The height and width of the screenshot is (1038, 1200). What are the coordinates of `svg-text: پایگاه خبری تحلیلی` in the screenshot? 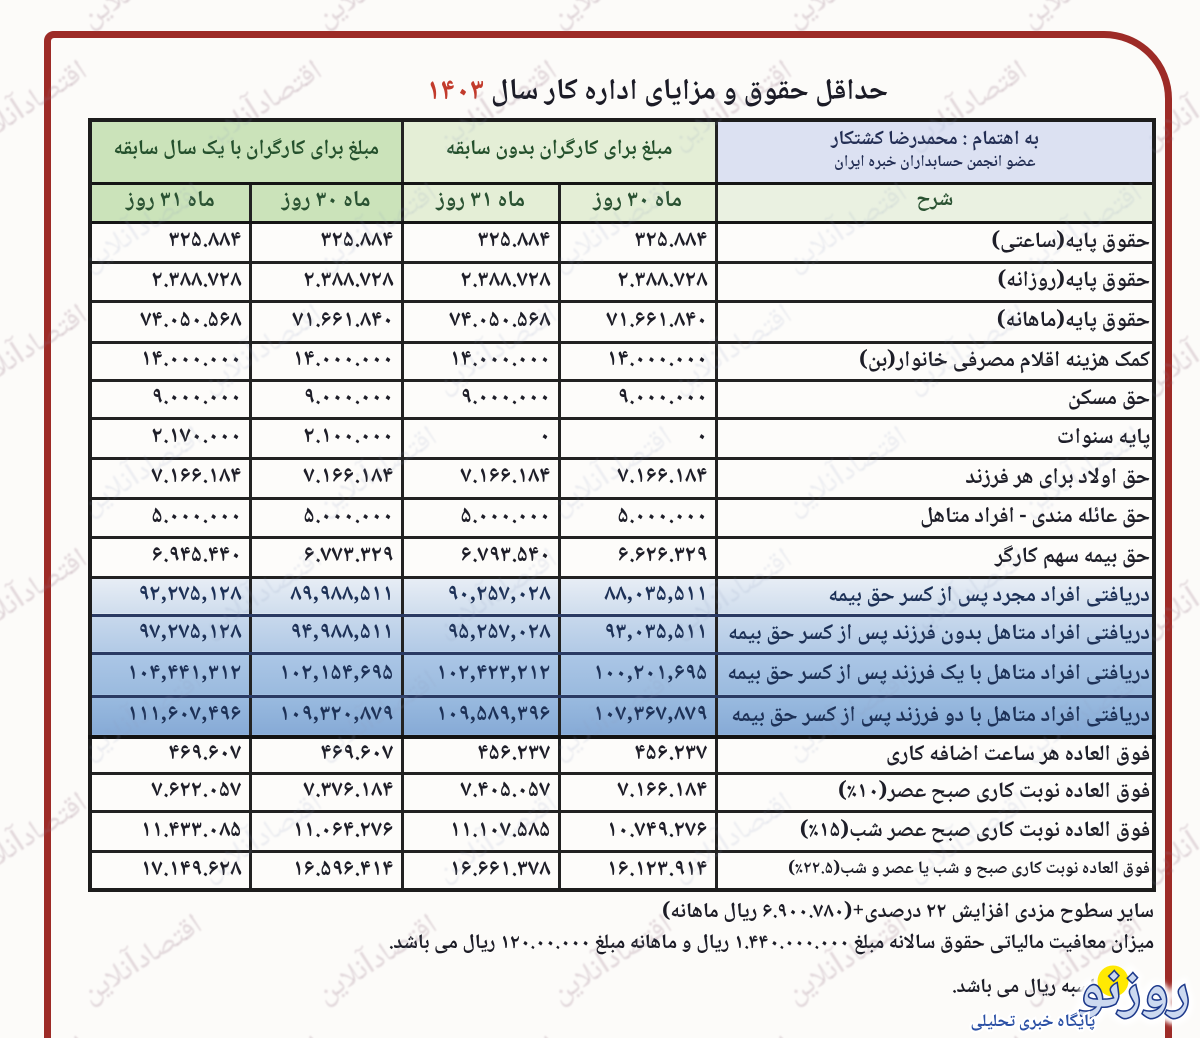 It's located at (1033, 1023).